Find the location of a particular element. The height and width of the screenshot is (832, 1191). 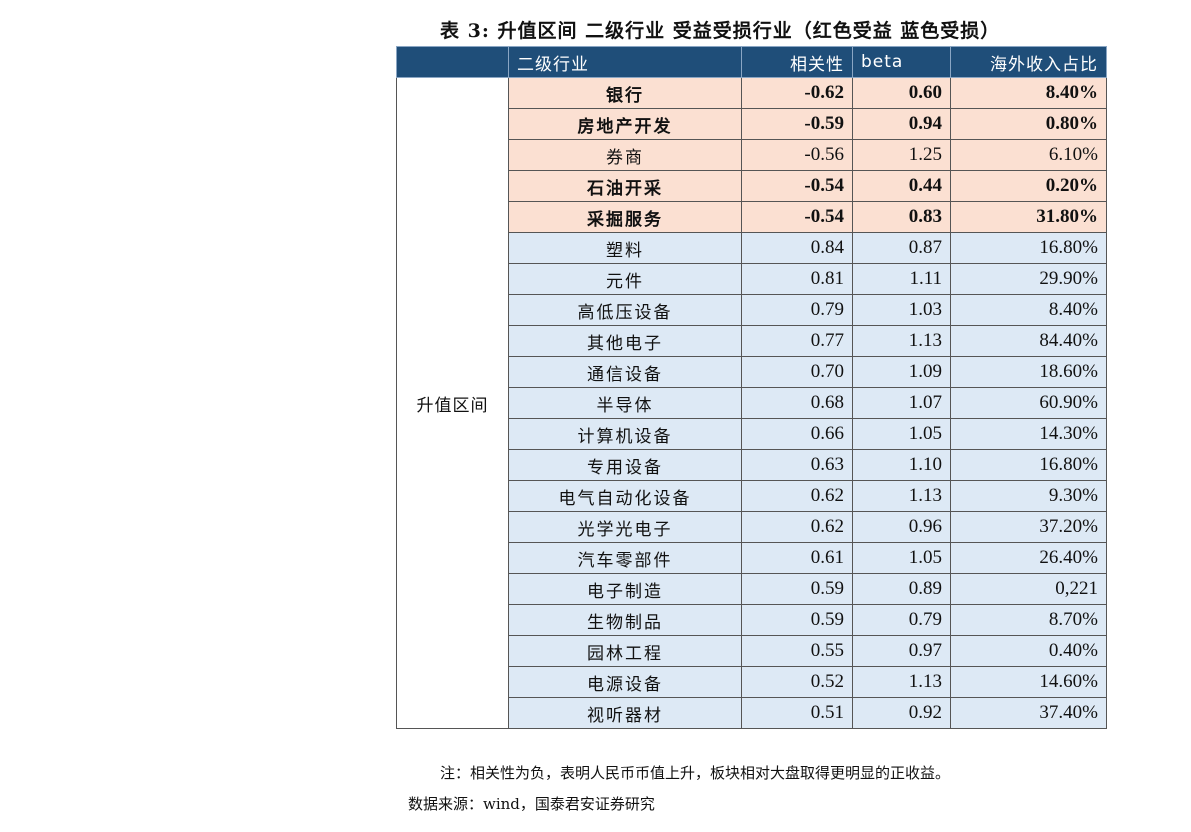

overseas-revenue-value: 60.90% is located at coordinates (1028, 403).